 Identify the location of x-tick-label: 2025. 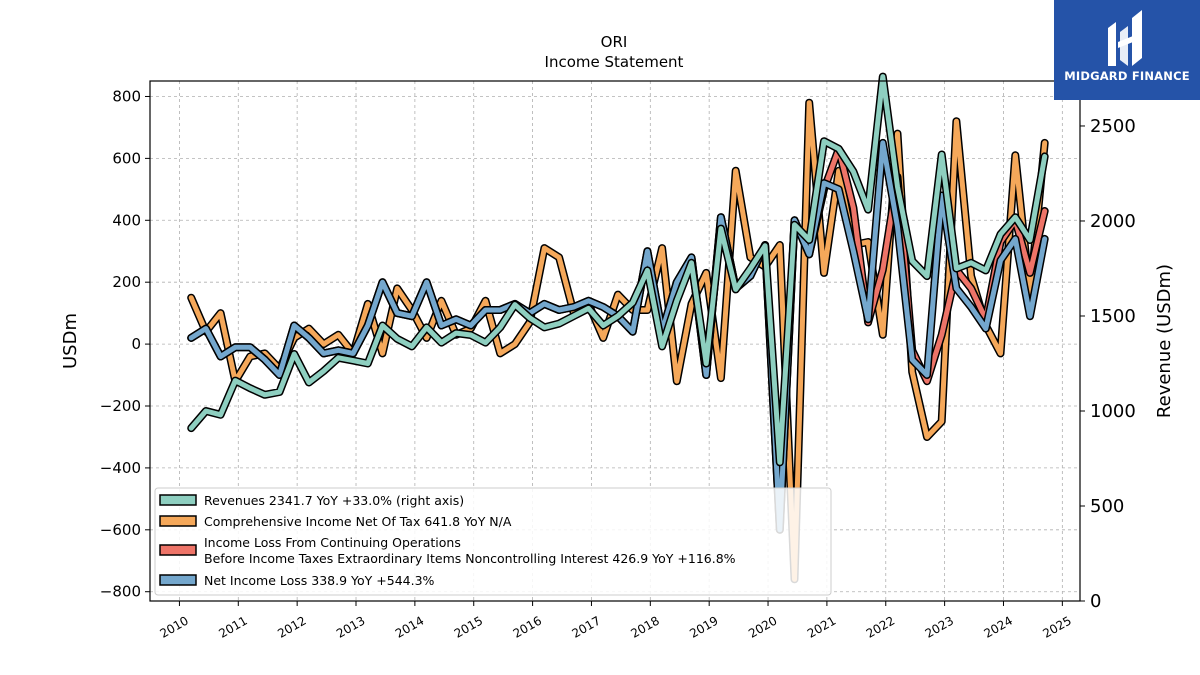
(1056, 626).